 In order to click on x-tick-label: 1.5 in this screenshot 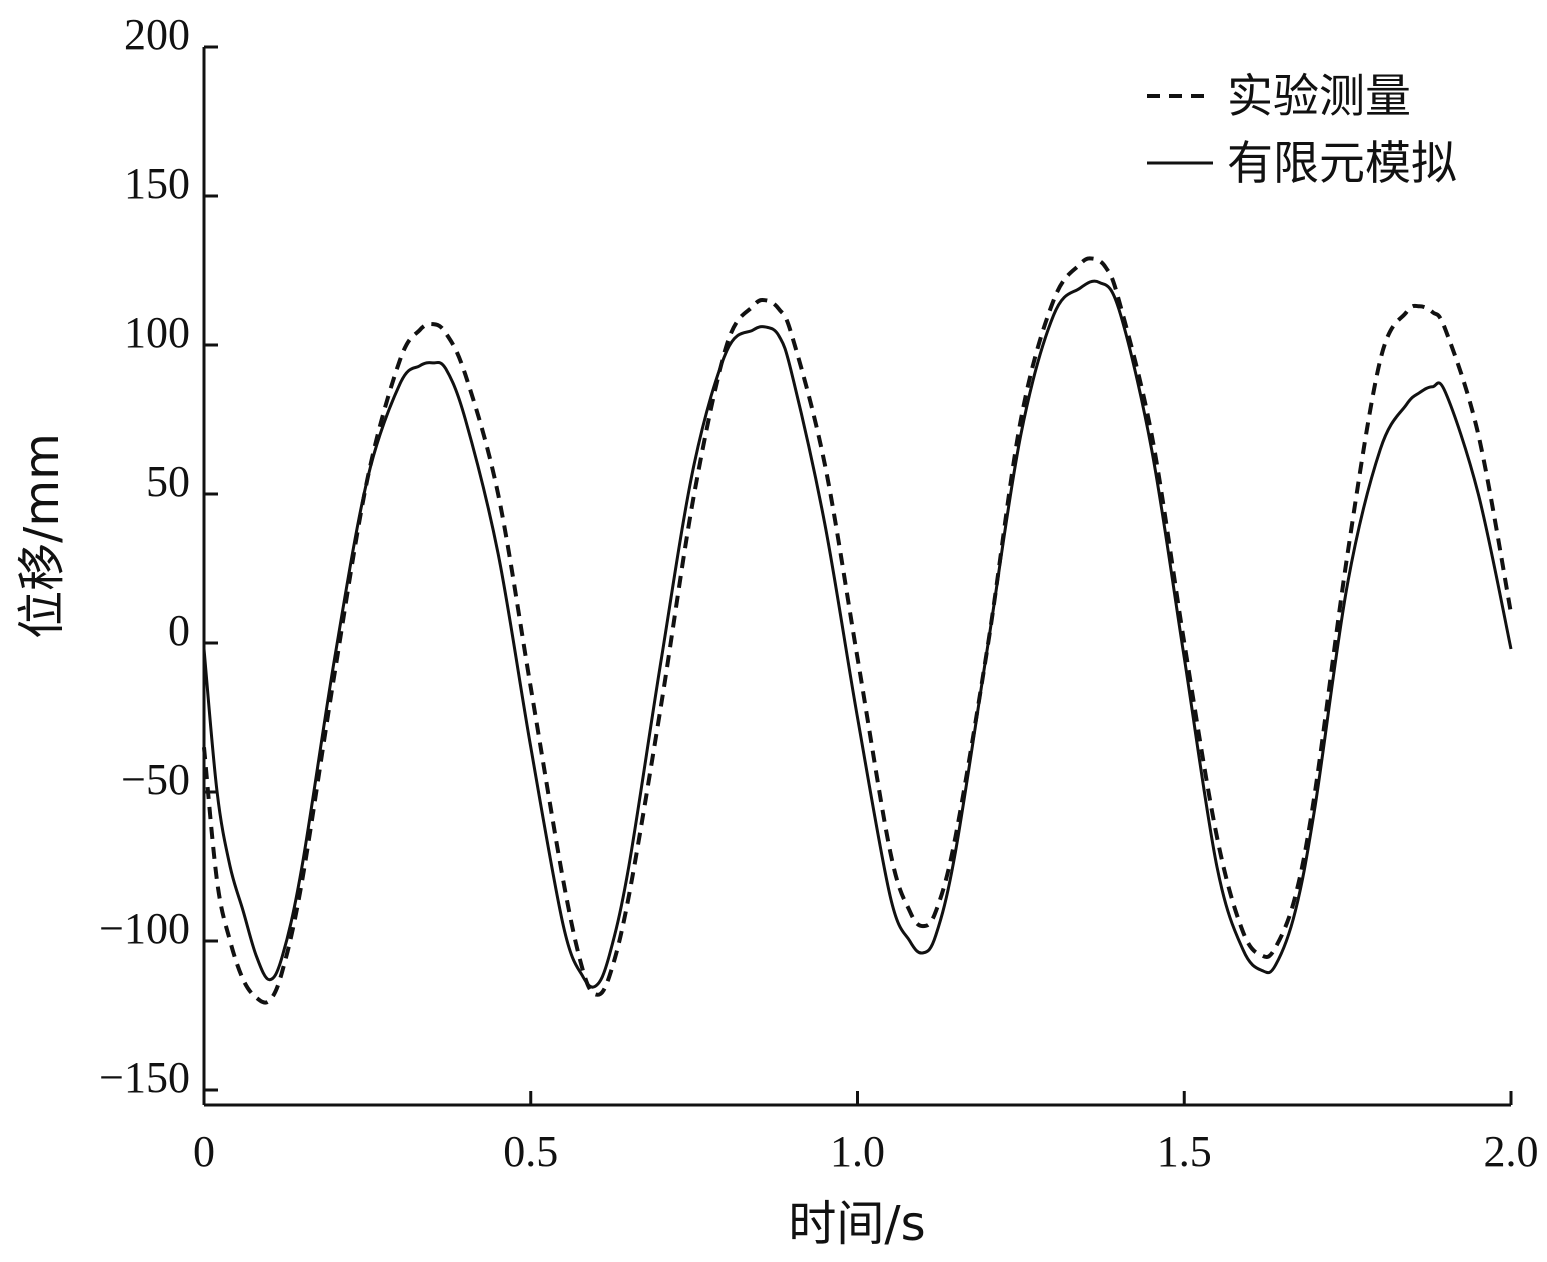, I will do `click(1184, 1151)`.